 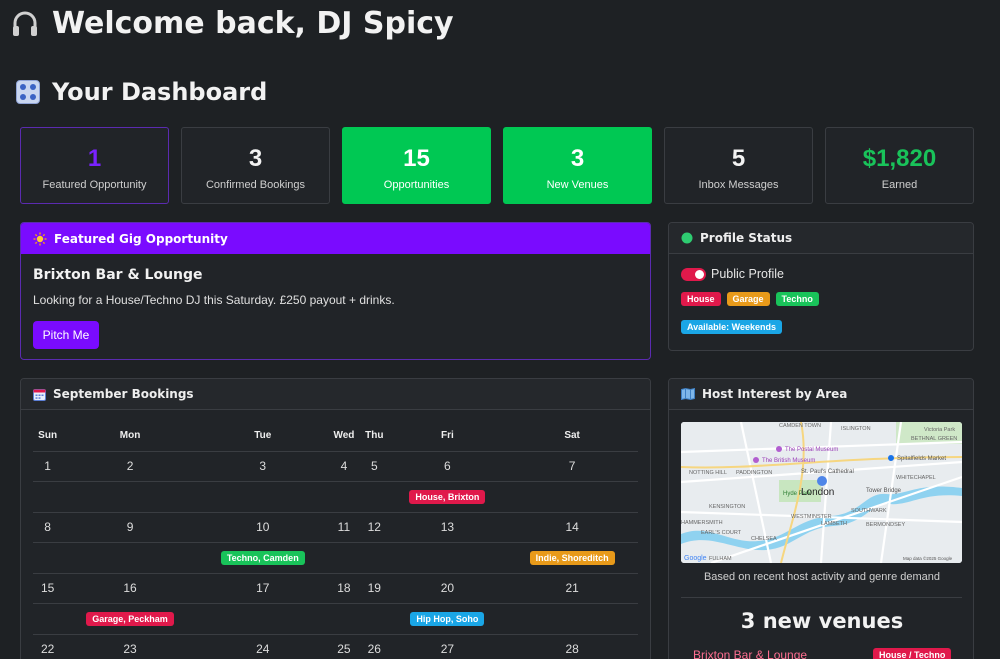 I want to click on calendar-day: 16, so click(x=130, y=588).